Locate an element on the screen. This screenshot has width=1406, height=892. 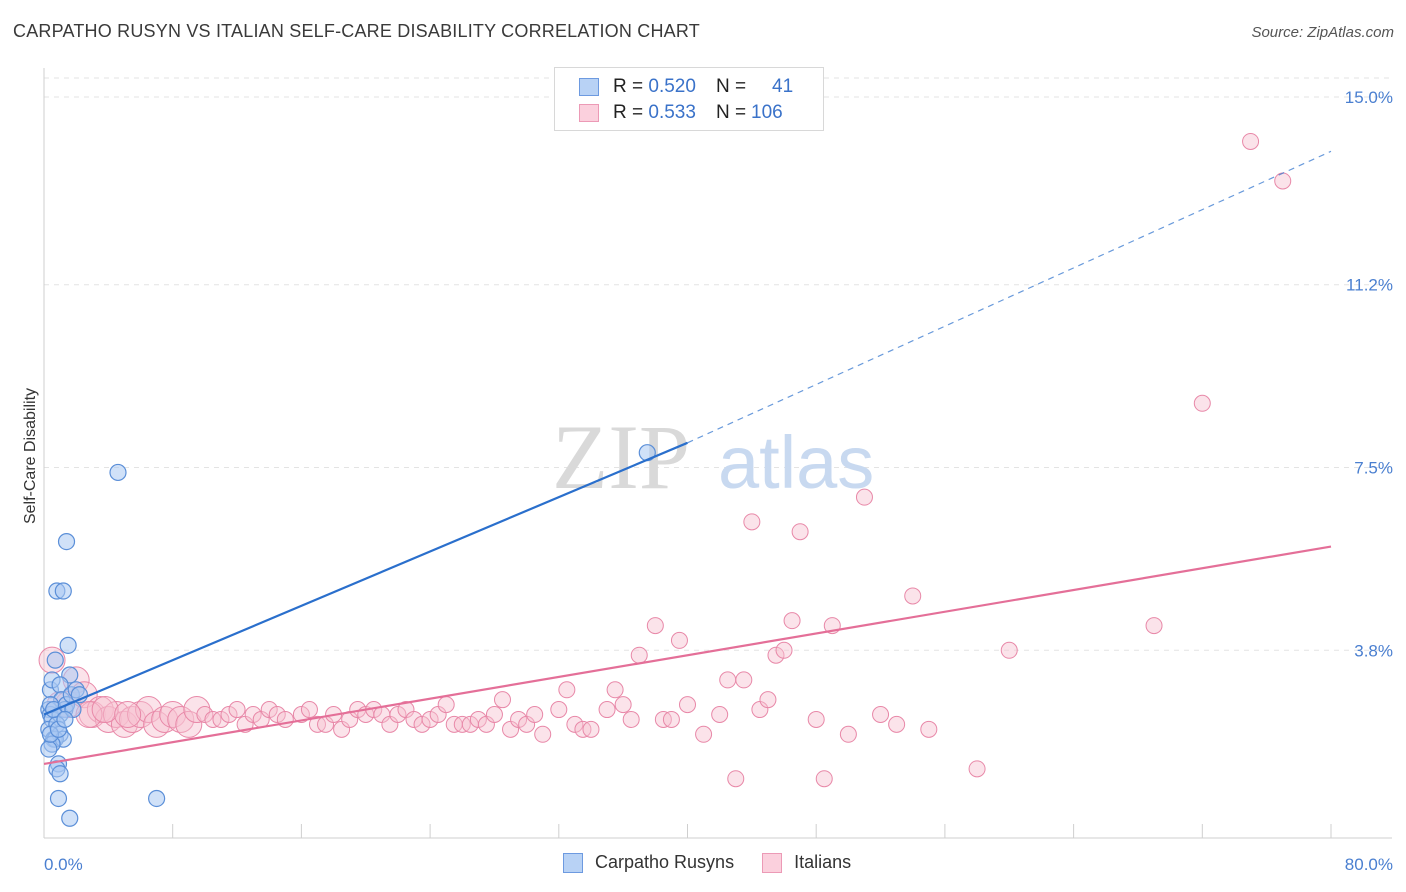
legend-r-value: 0.520 is located at coordinates (672, 86).